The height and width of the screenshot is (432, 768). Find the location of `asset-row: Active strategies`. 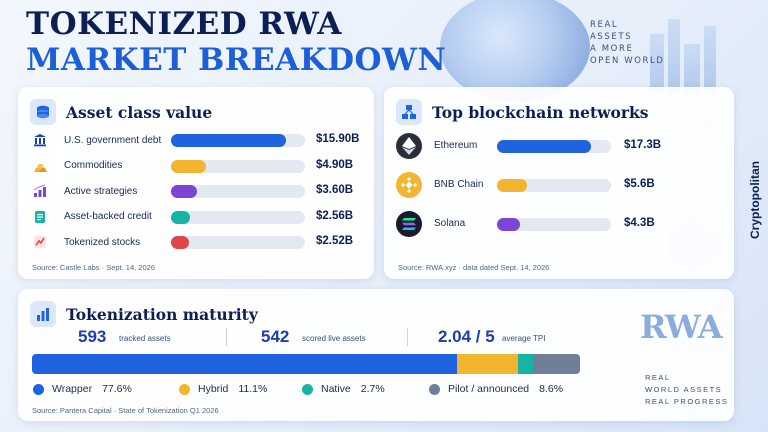

asset-row: Active strategies is located at coordinates (84, 191).